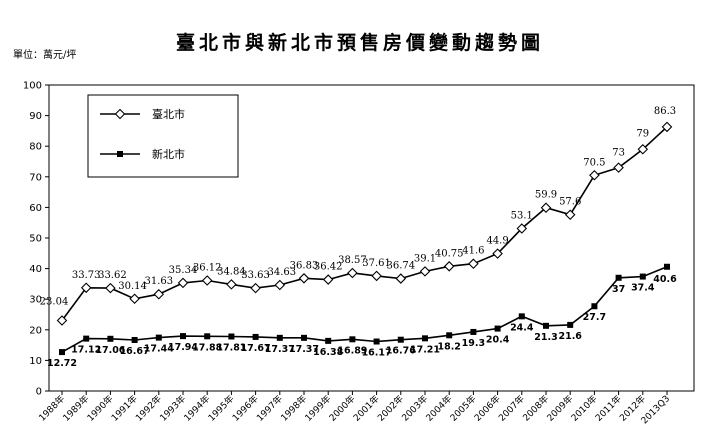 The image size is (720, 448). What do you see at coordinates (594, 317) in the screenshot?
I see `data-label: 27.7` at bounding box center [594, 317].